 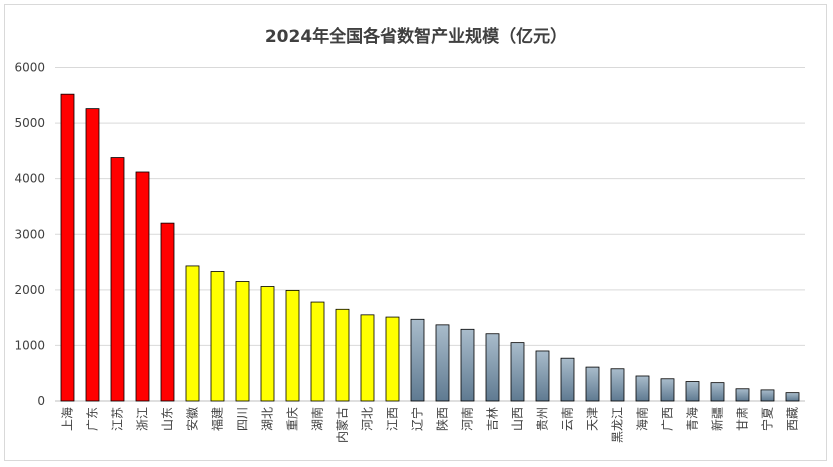 I want to click on x-tick-label: 陕西, so click(x=442, y=419).